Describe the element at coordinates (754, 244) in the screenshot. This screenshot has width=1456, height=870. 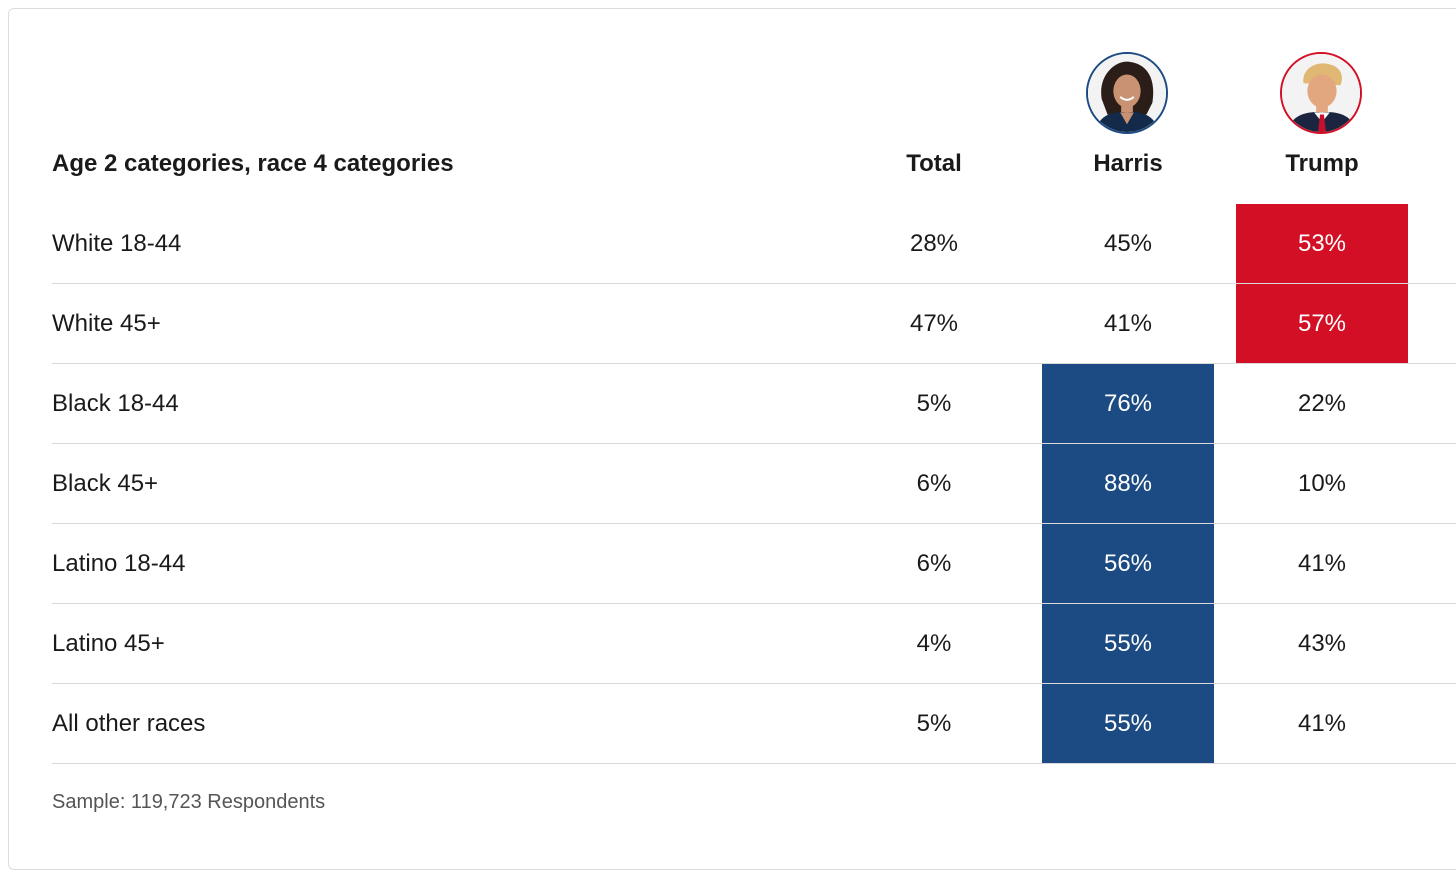
I see `table-row: White 18-44 28% 45% 53%` at that location.